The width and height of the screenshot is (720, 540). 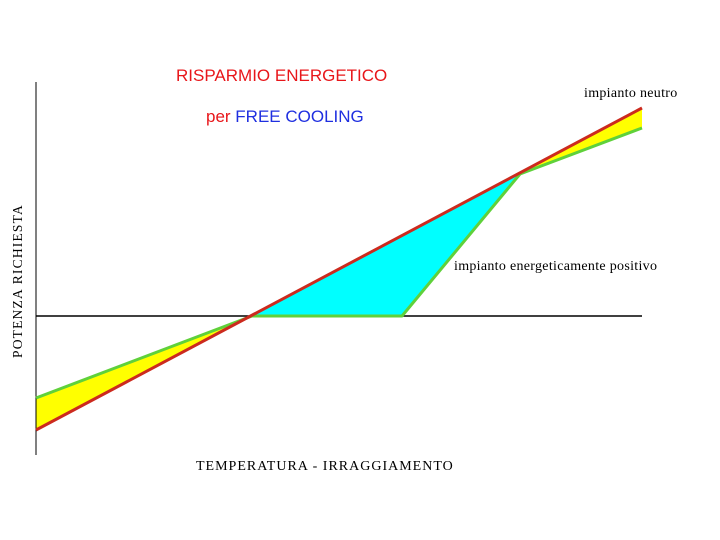 I want to click on title-line-2-highlight: FREE COOLING, so click(x=299, y=116).